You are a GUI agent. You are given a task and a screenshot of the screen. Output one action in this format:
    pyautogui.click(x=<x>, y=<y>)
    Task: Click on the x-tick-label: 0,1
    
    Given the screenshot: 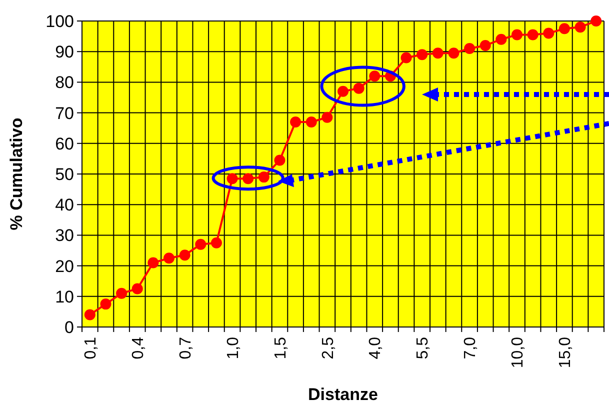 What is the action you would take?
    pyautogui.click(x=91, y=348)
    